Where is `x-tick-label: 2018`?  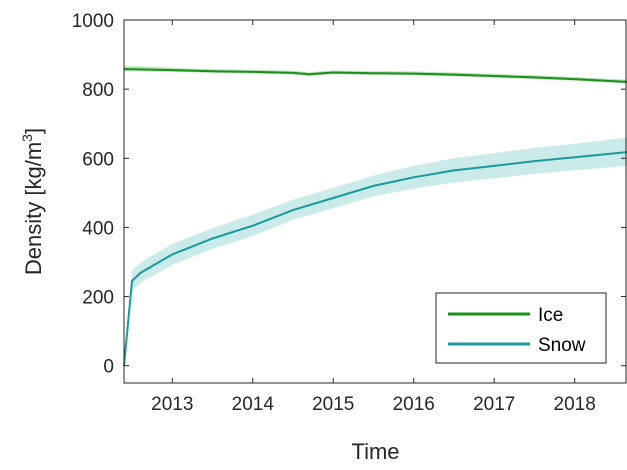
x-tick-label: 2018 is located at coordinates (575, 404).